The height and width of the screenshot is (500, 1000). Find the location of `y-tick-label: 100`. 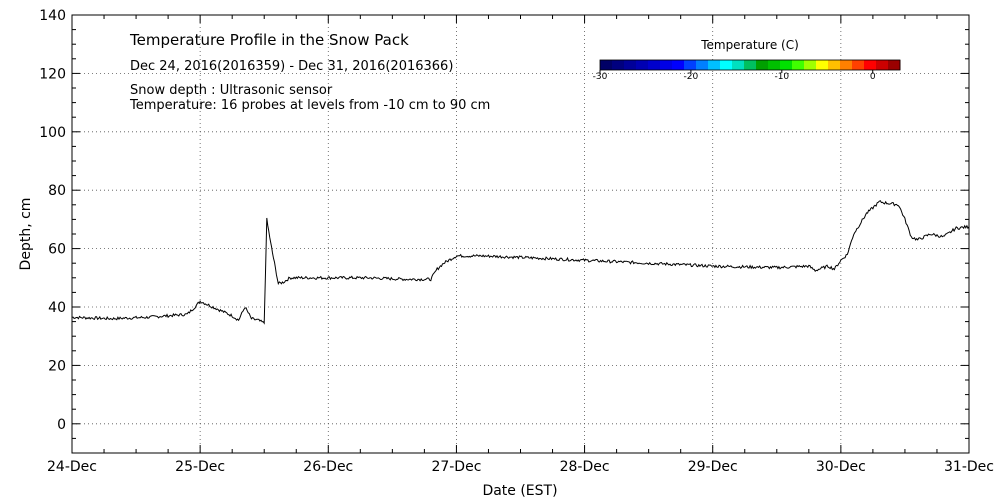

y-tick-label: 100 is located at coordinates (52, 133).